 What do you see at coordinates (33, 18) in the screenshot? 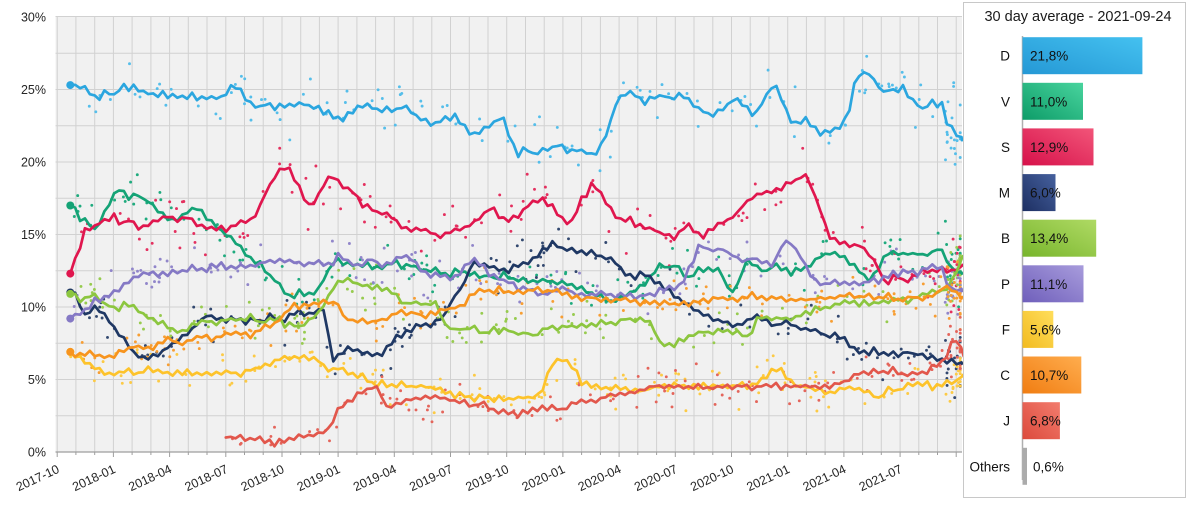
I see `svg-text: 30%` at bounding box center [33, 18].